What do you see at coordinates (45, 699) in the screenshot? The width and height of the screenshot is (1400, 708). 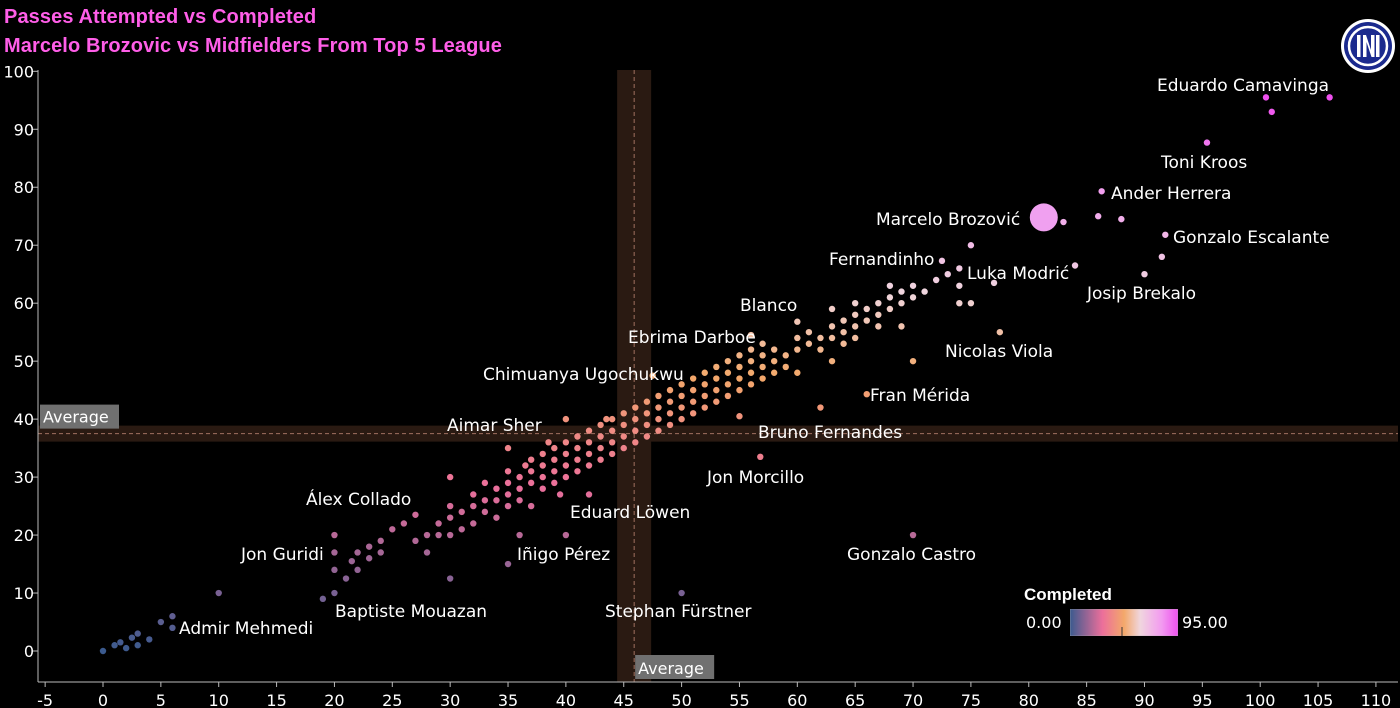 I see `x-tick-label: -5` at bounding box center [45, 699].